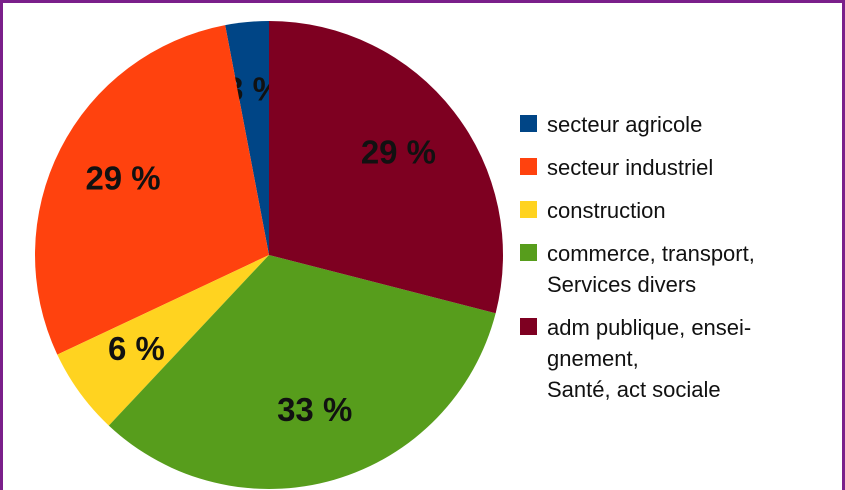 This screenshot has width=845, height=490. What do you see at coordinates (630, 167) in the screenshot?
I see `legend-label: secteur industriel` at bounding box center [630, 167].